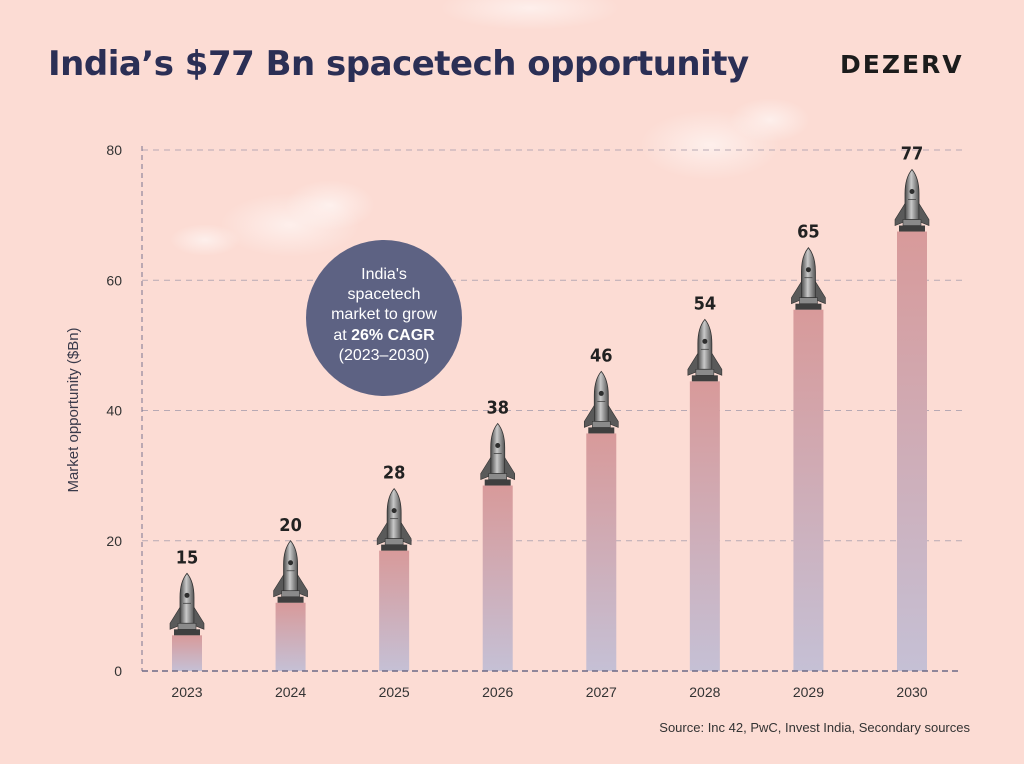 This screenshot has height=764, width=1024. Describe the element at coordinates (186, 692) in the screenshot. I see `x-tick-label: 2023` at that location.